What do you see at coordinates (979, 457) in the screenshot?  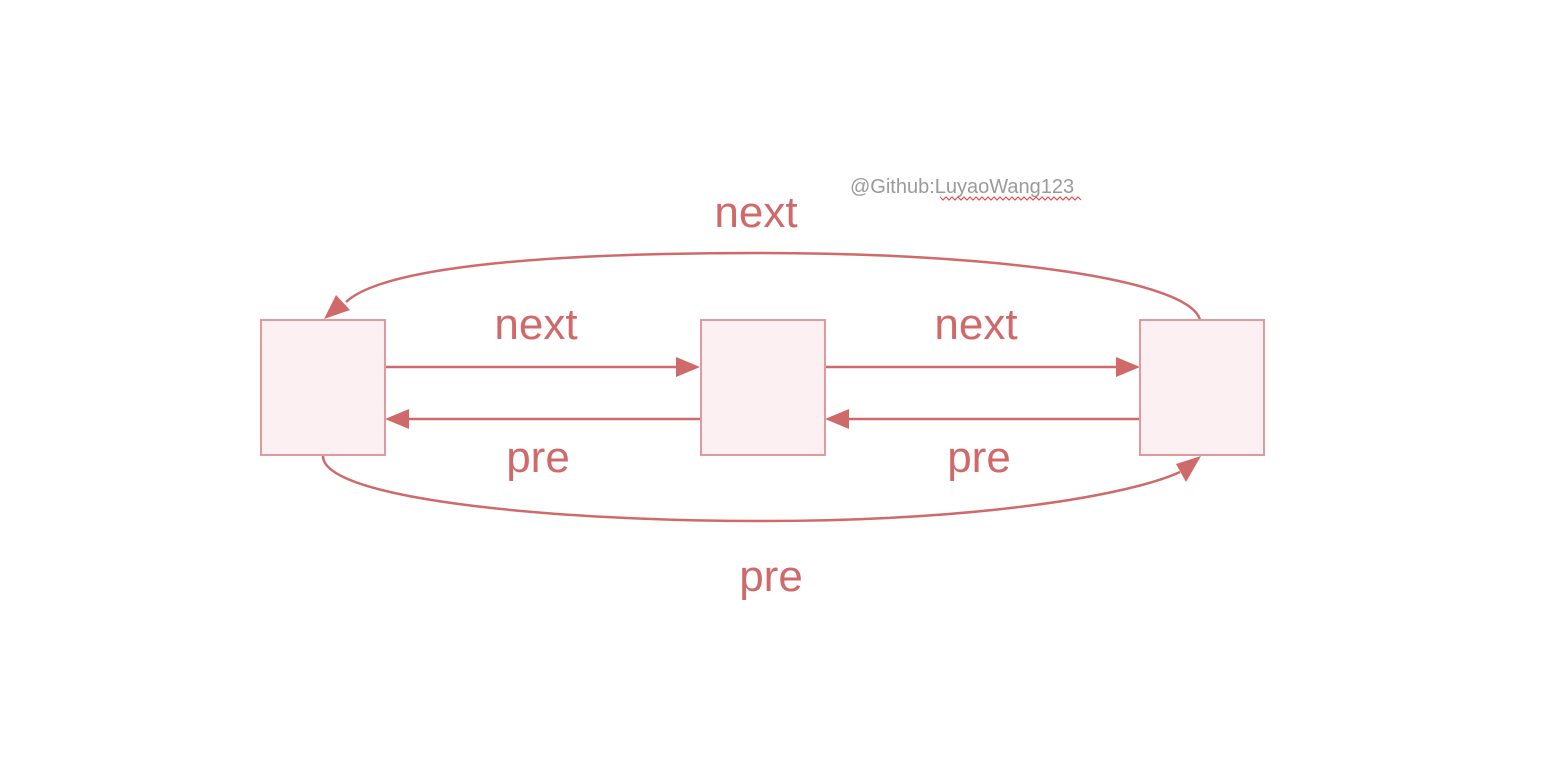 I see `label-pre-3-2: pre` at bounding box center [979, 457].